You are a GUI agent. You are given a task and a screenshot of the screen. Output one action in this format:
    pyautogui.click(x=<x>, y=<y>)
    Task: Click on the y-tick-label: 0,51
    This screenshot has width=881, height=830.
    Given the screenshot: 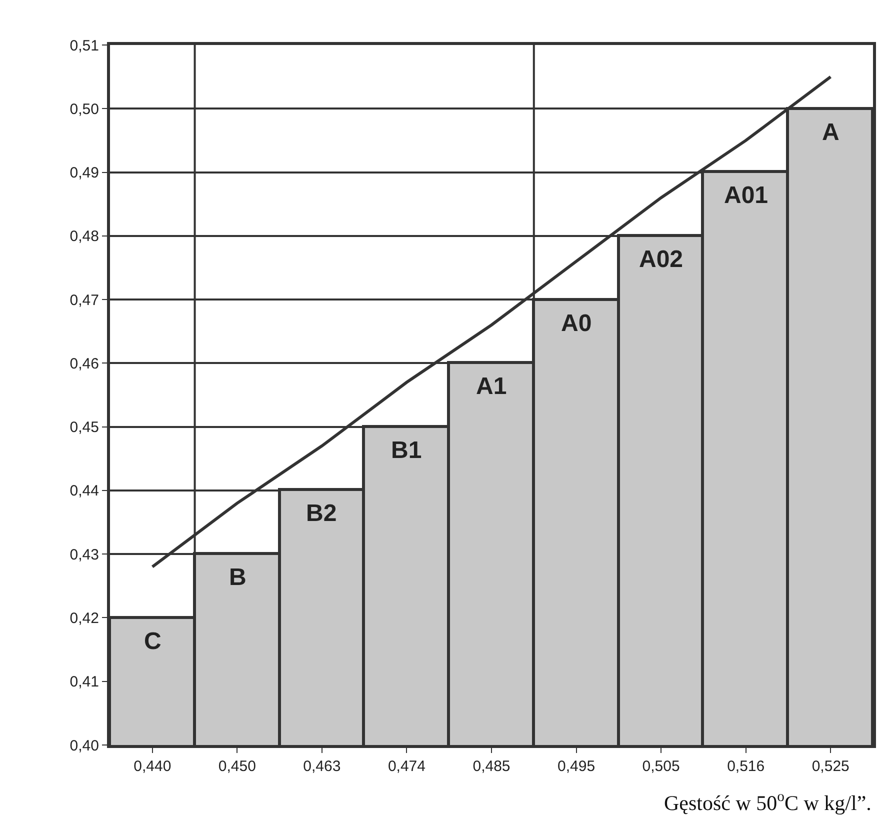 What is the action you would take?
    pyautogui.click(x=84, y=45)
    